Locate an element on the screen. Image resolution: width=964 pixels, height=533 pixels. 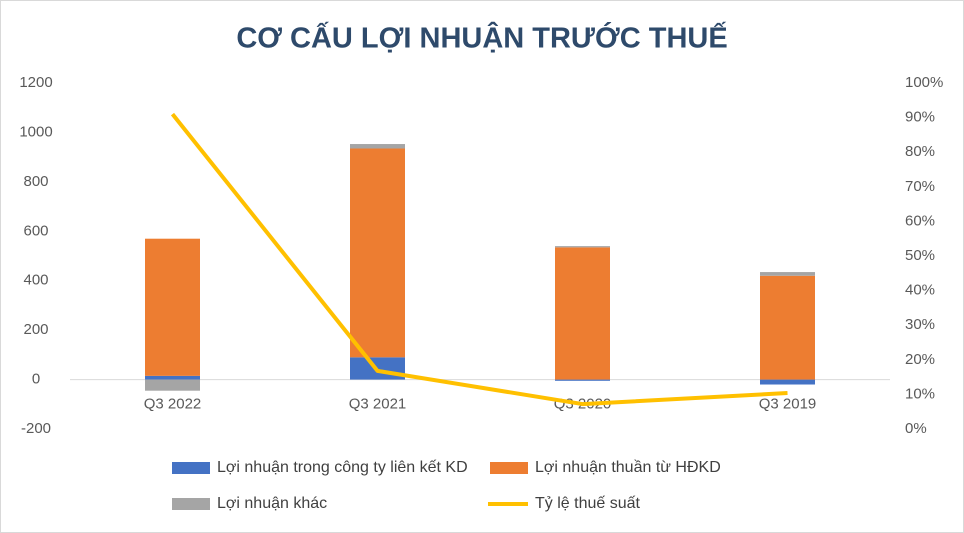
legend-label: Lợi nhuận khác is located at coordinates (272, 503).